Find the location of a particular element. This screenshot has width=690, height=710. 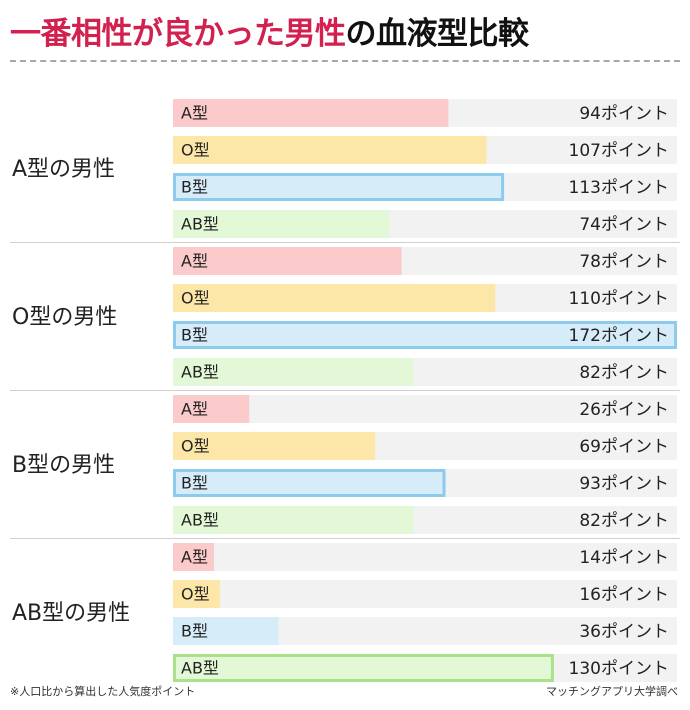

chart-title: 一番相性が良かった男性の血液型比較 is located at coordinates (269, 30).